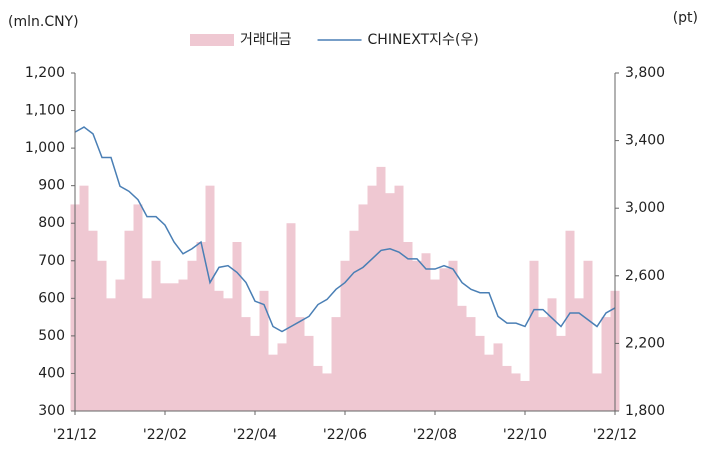 The width and height of the screenshot is (706, 450). What do you see at coordinates (45, 73) in the screenshot?
I see `y-tick-label: 1,200` at bounding box center [45, 73].